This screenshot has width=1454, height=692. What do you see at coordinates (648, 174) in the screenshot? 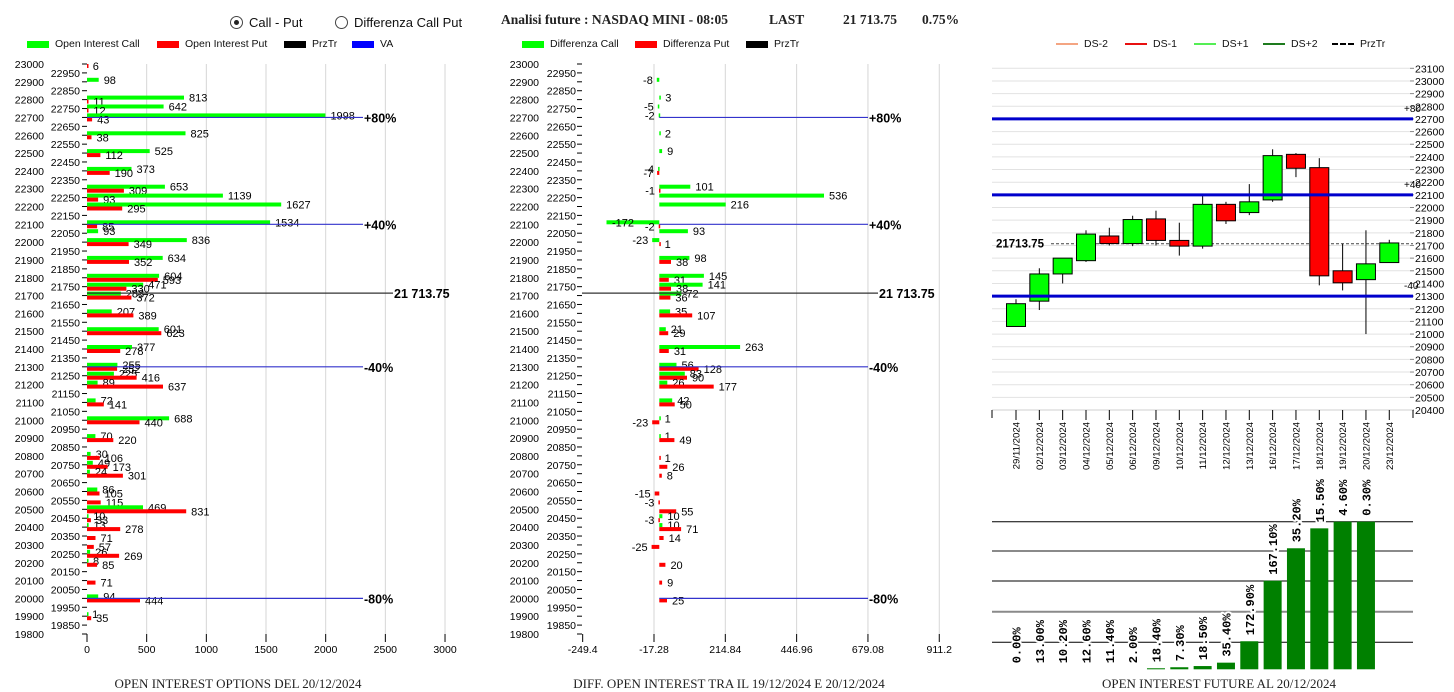
I see `put-value-label: -7` at bounding box center [648, 174].